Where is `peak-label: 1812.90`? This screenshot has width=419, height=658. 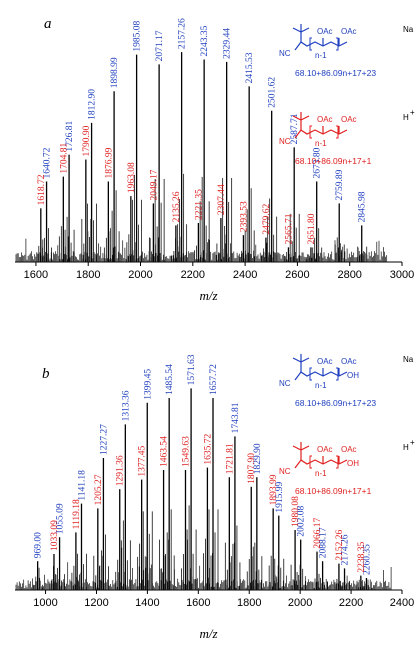
peak-label: 1812.90 is located at coordinates (93, 104).